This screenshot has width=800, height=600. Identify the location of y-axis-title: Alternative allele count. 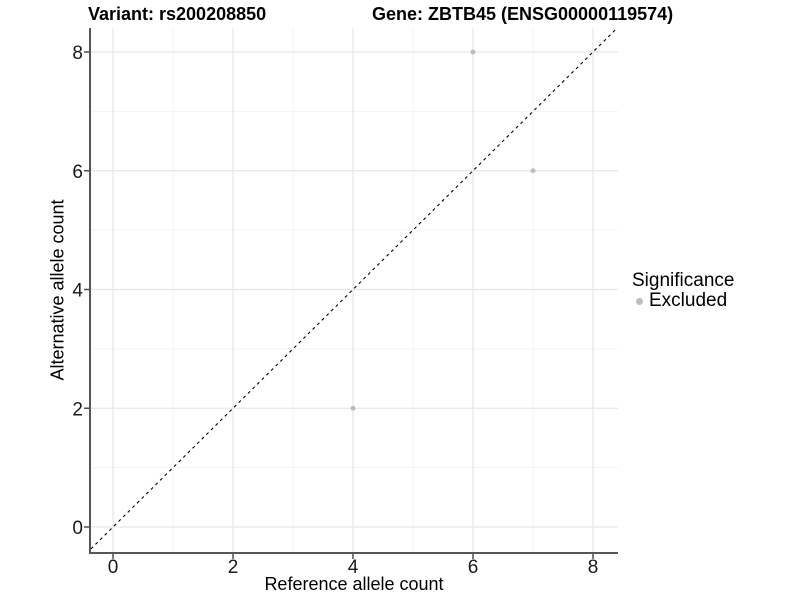
(57, 290).